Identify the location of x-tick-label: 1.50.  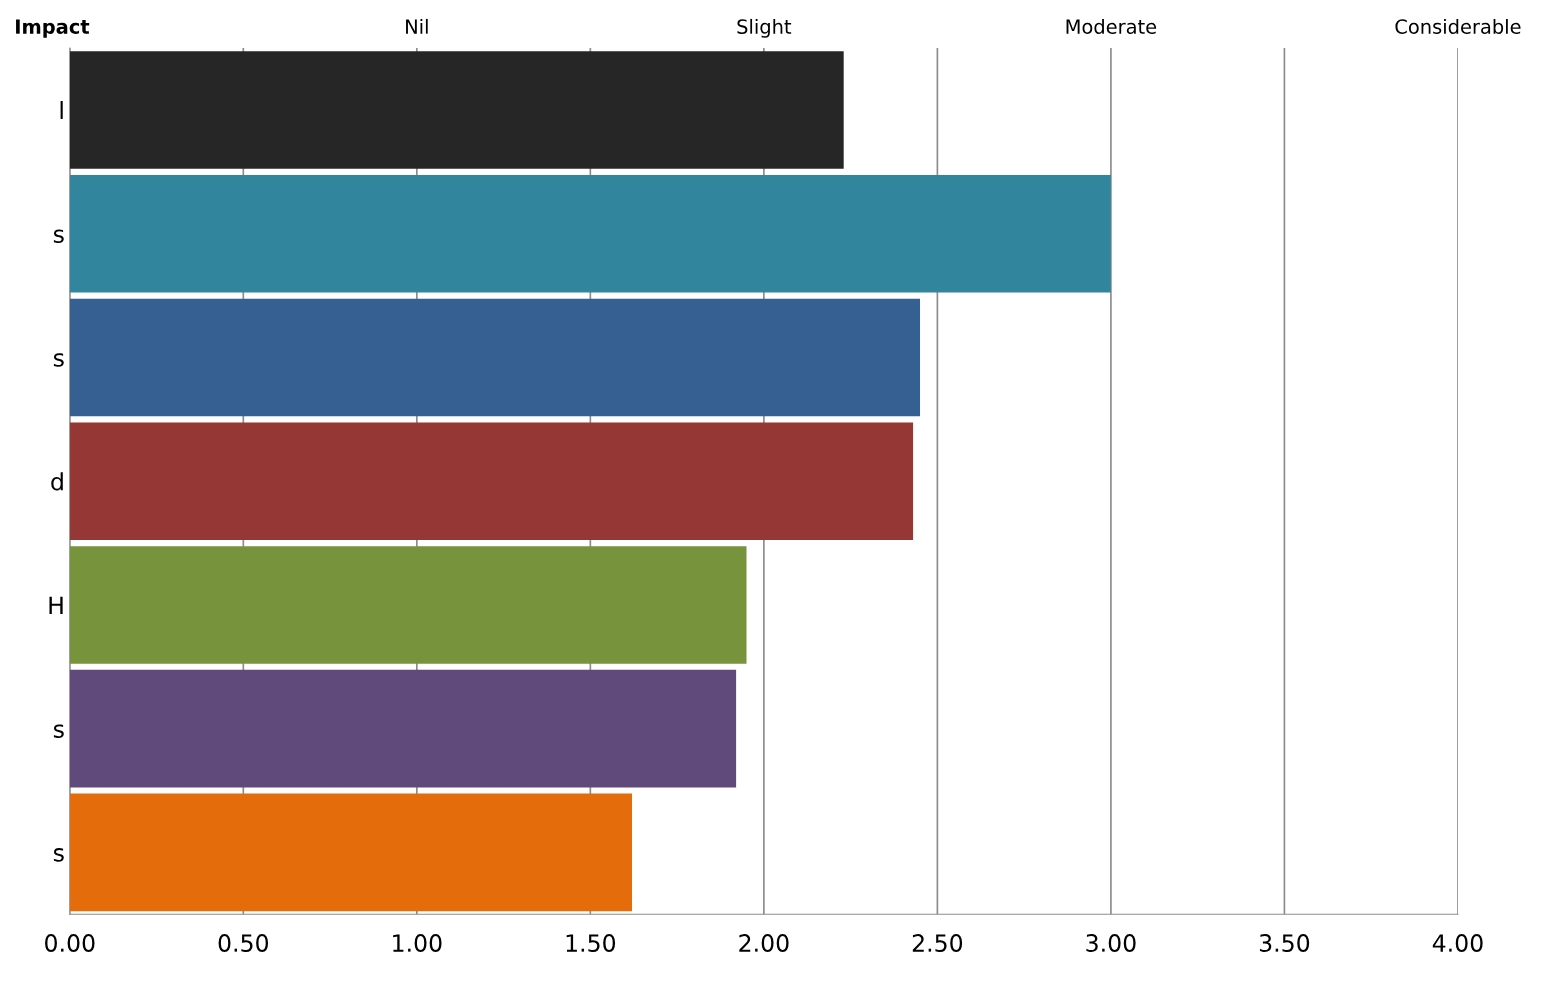
(591, 943).